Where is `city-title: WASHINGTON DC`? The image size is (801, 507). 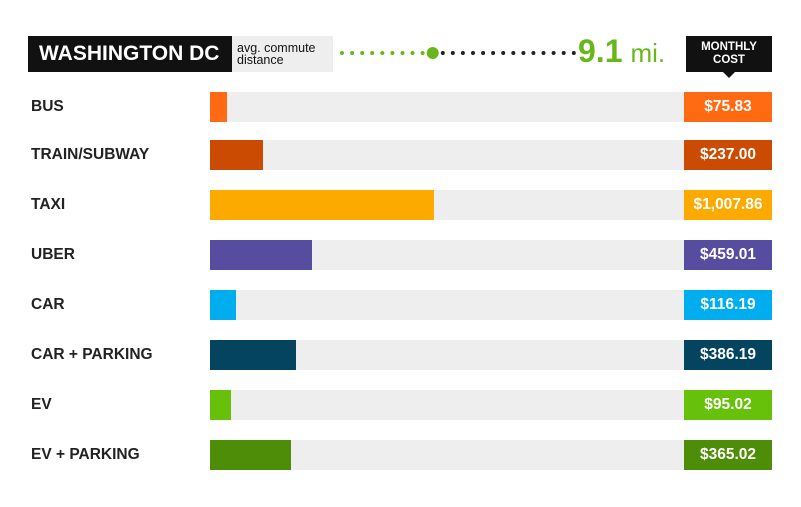 city-title: WASHINGTON DC is located at coordinates (130, 54).